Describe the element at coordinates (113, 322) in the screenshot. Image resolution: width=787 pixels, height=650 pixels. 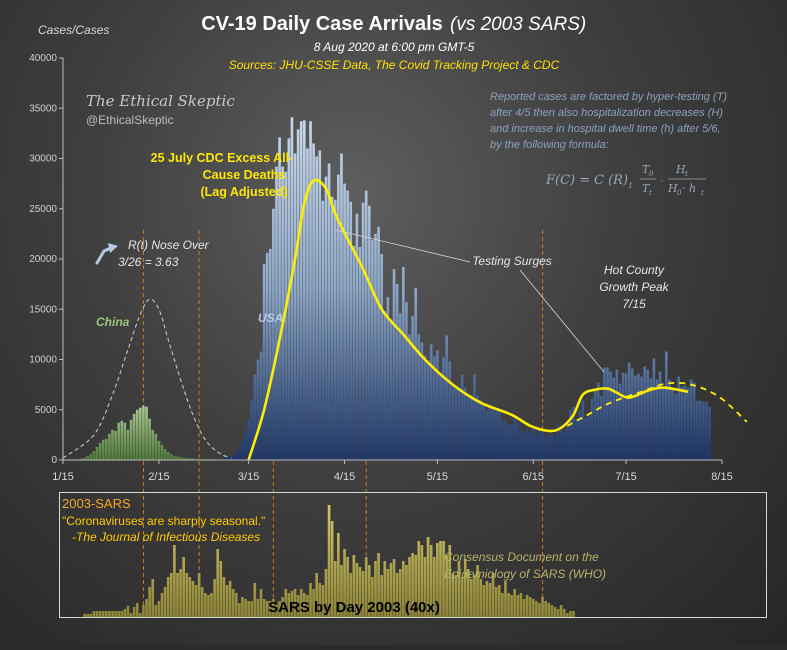
I see `china-label: China` at that location.